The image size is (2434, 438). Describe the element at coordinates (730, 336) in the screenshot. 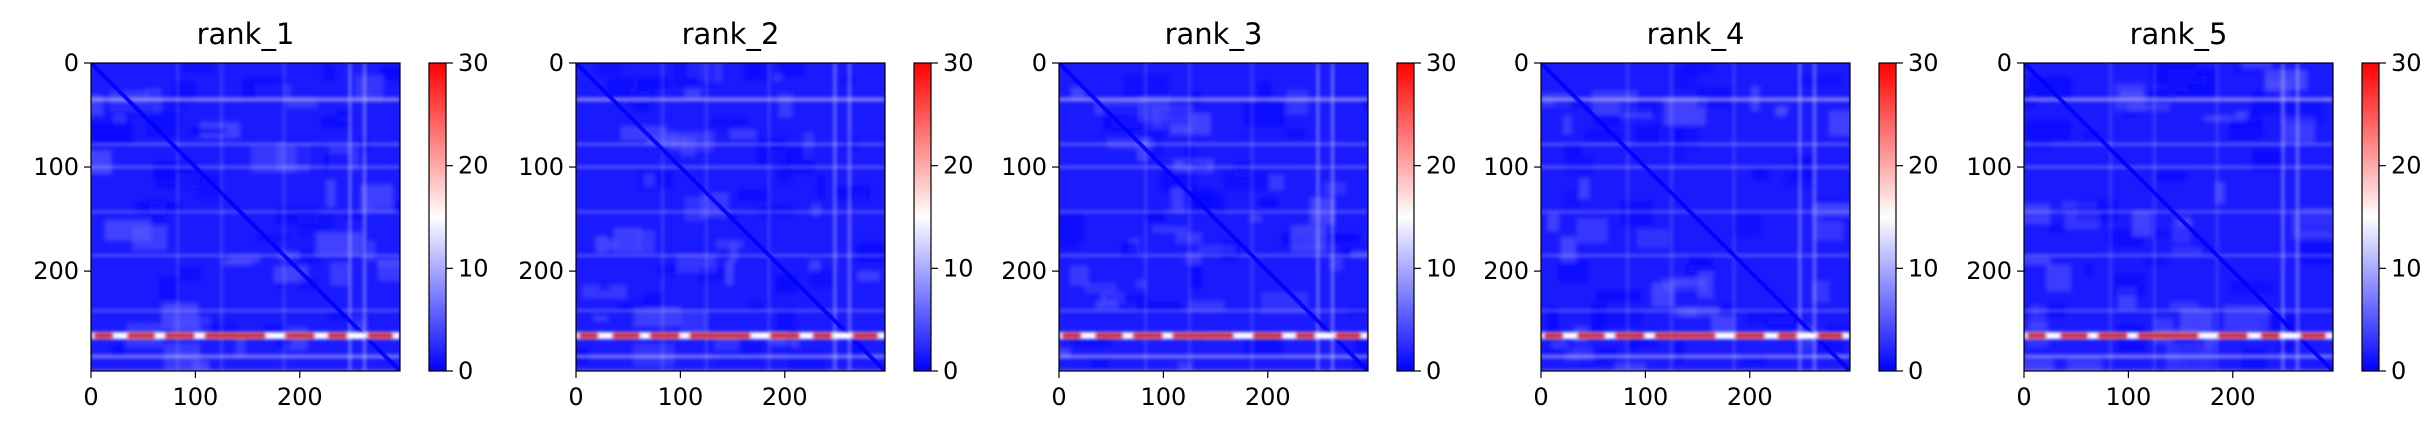

I see `heatmap-bright-row` at that location.